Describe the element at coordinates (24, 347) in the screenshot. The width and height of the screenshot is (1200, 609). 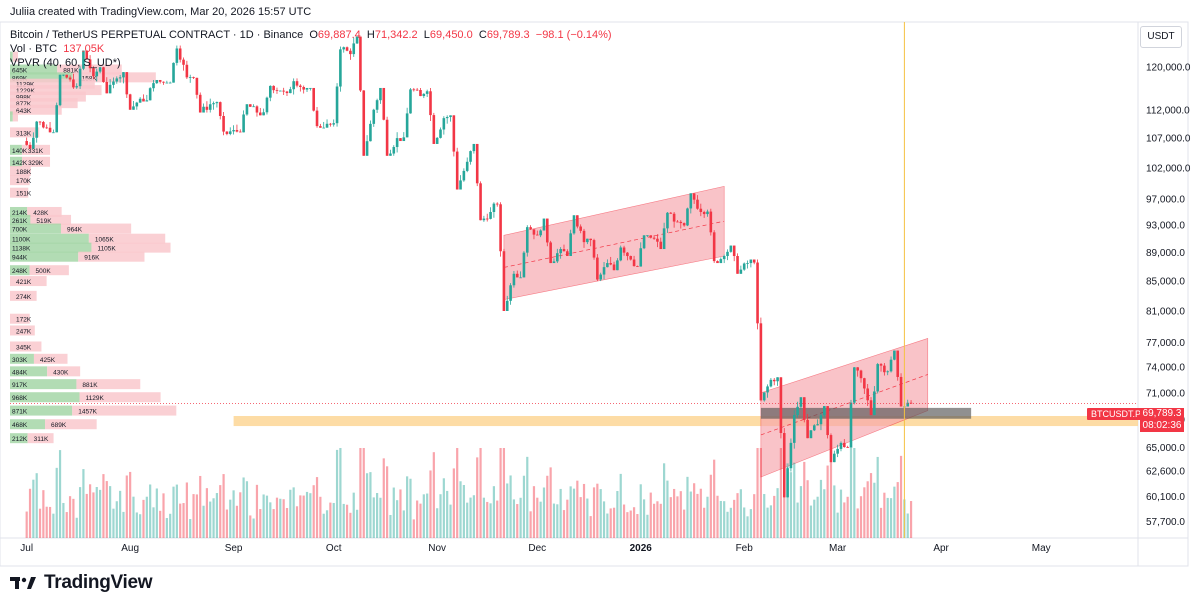
I see `vp-down-label: 345K` at that location.